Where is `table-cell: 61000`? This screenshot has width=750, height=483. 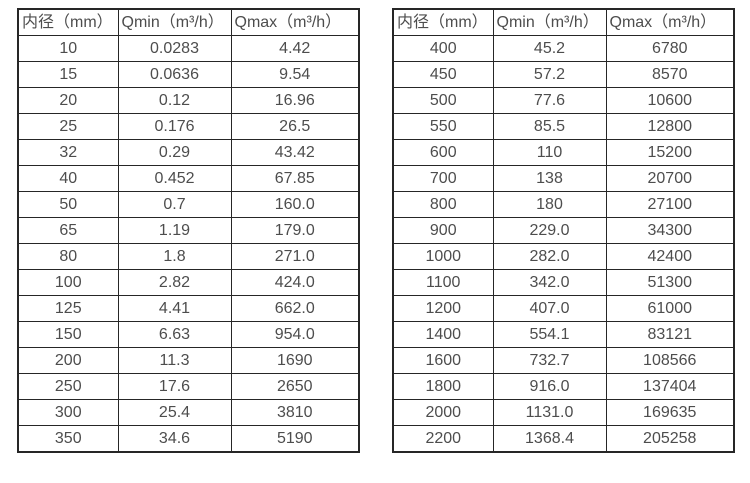 table-cell: 61000 is located at coordinates (670, 308).